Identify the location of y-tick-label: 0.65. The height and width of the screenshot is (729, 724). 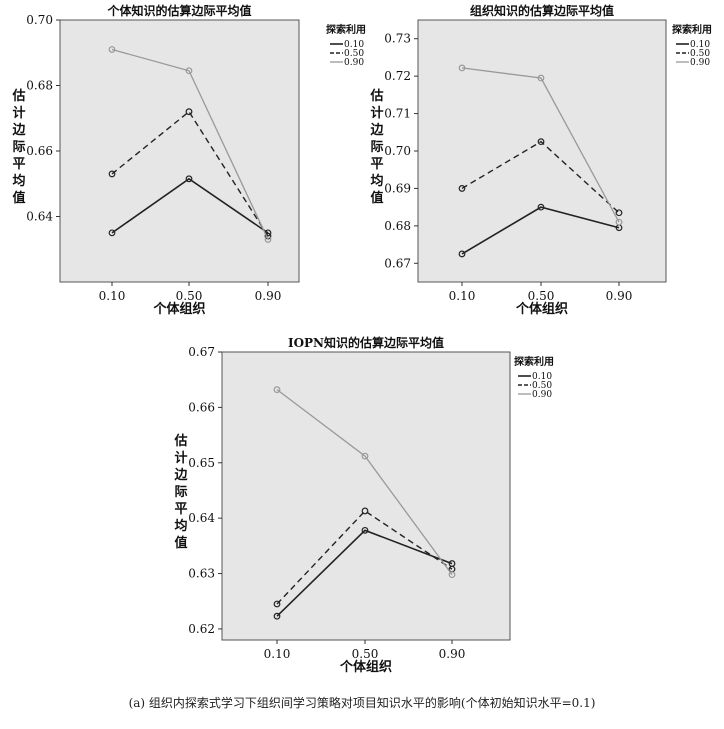
(201, 463).